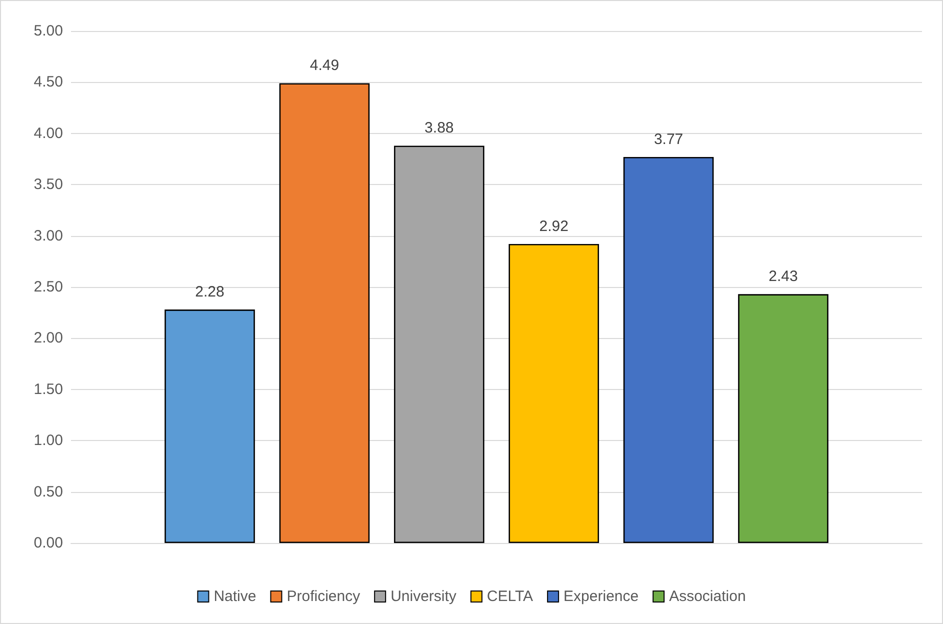 The width and height of the screenshot is (943, 624). What do you see at coordinates (323, 596) in the screenshot?
I see `legend-label: Proficiency` at bounding box center [323, 596].